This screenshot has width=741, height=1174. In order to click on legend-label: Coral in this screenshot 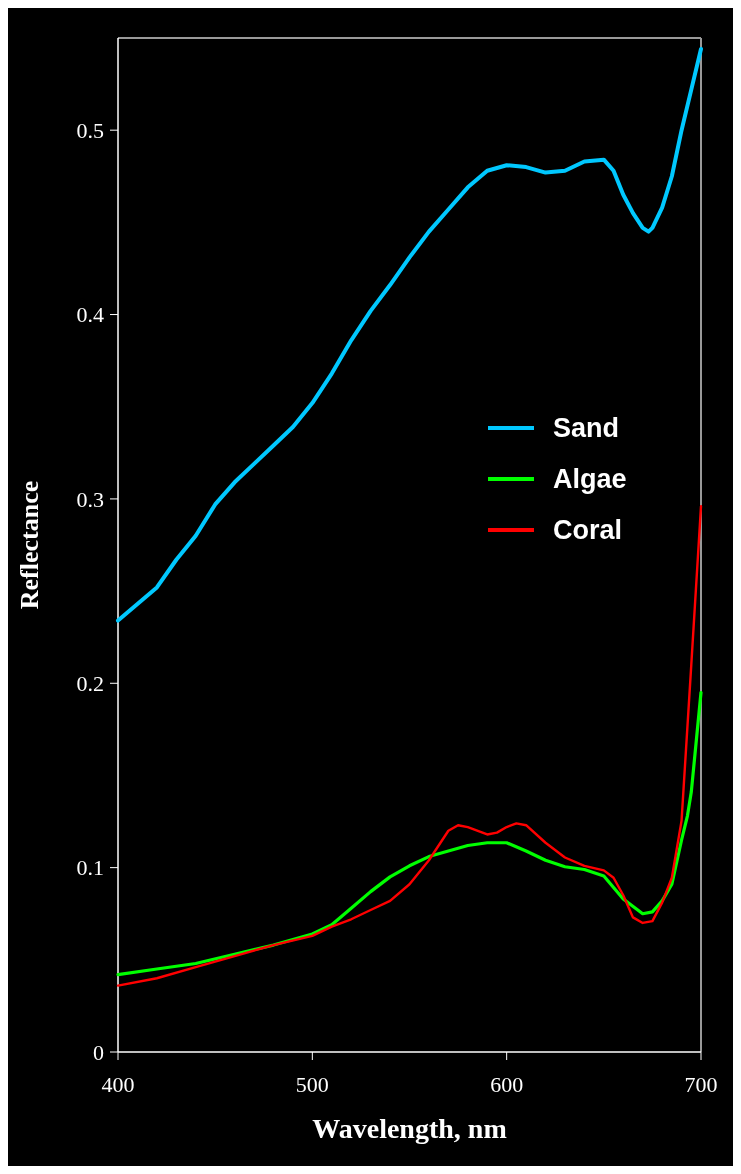, I will do `click(588, 530)`.